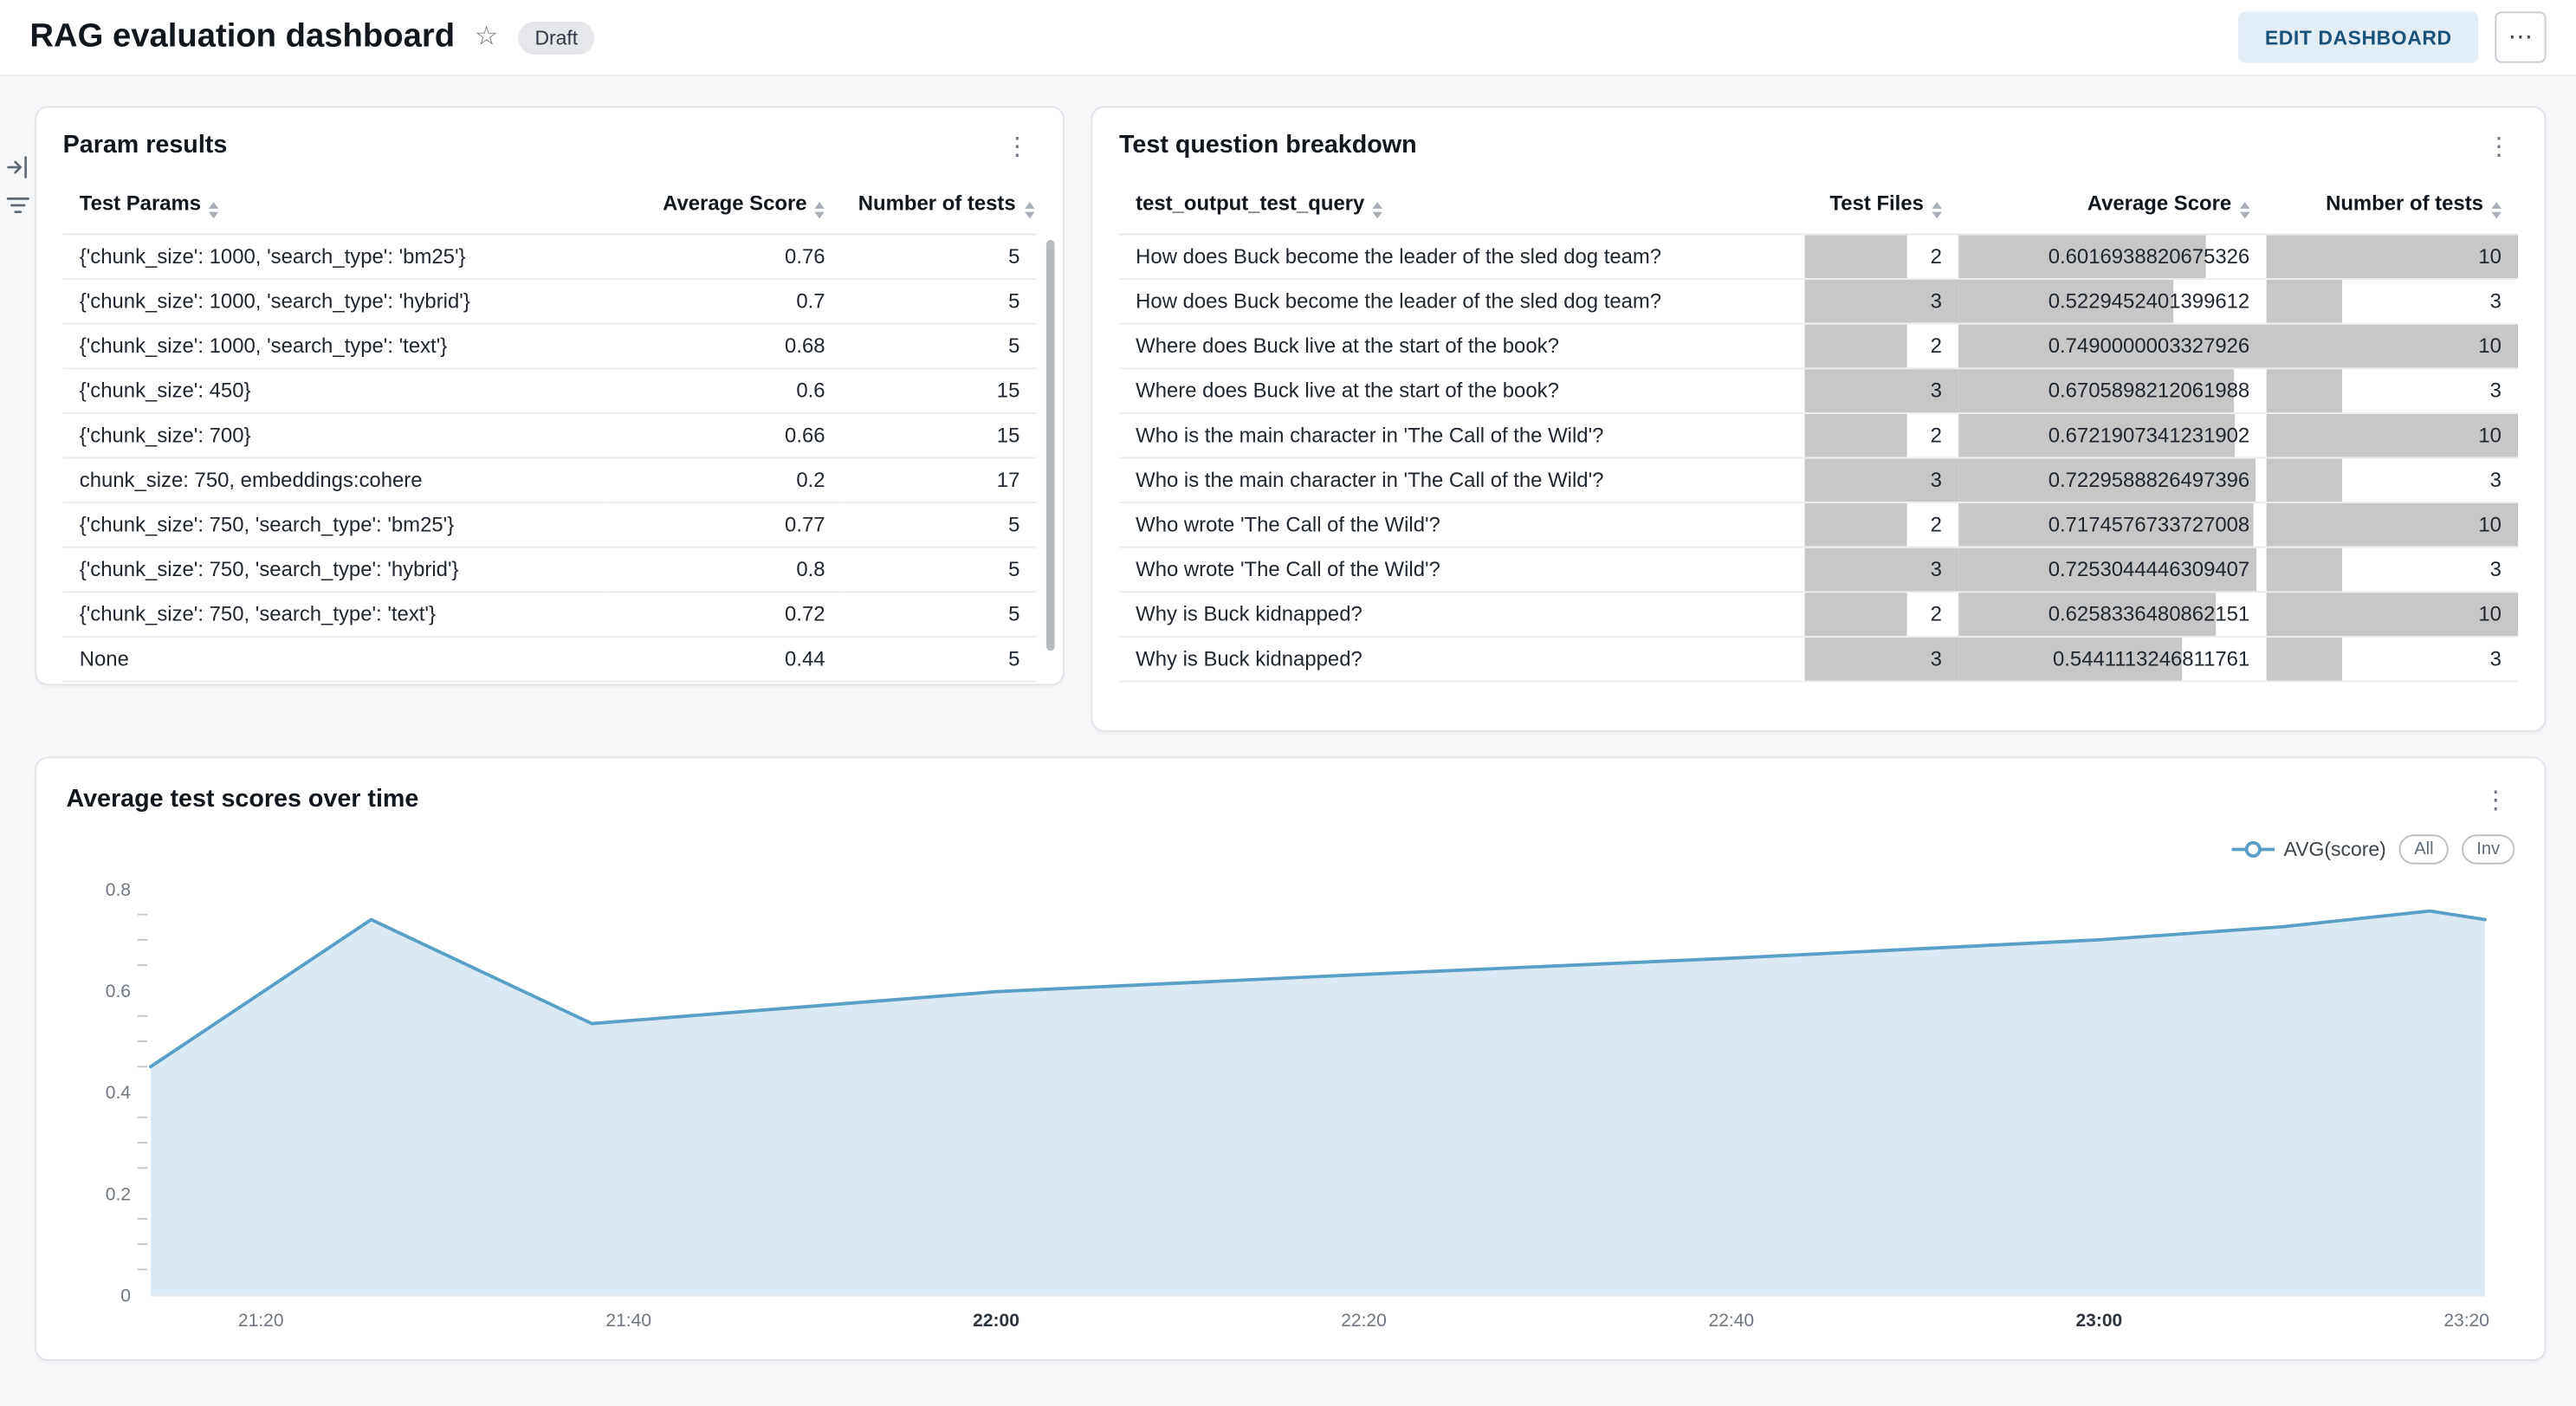 The width and height of the screenshot is (2576, 1406). Describe the element at coordinates (2488, 850) in the screenshot. I see `legend-inv-button: Inv` at that location.